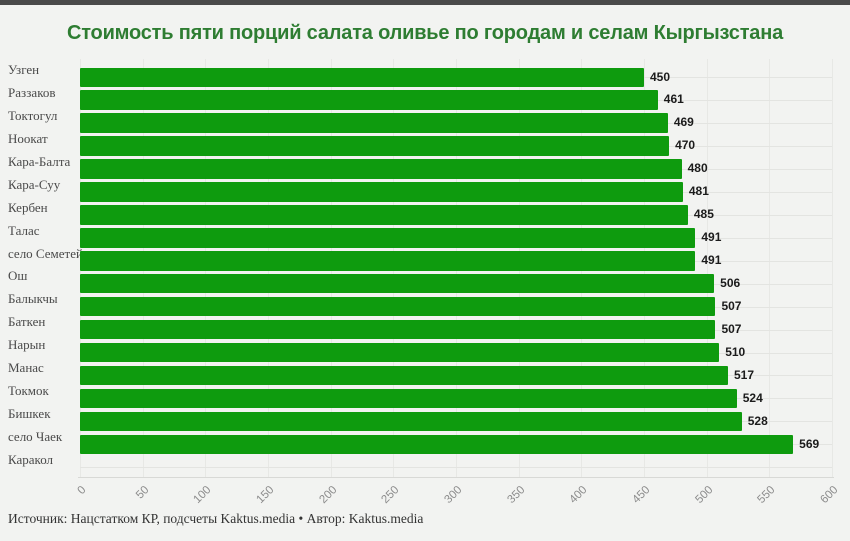 The height and width of the screenshot is (541, 850). Describe the element at coordinates (735, 351) in the screenshot. I see `value-label: 510` at that location.